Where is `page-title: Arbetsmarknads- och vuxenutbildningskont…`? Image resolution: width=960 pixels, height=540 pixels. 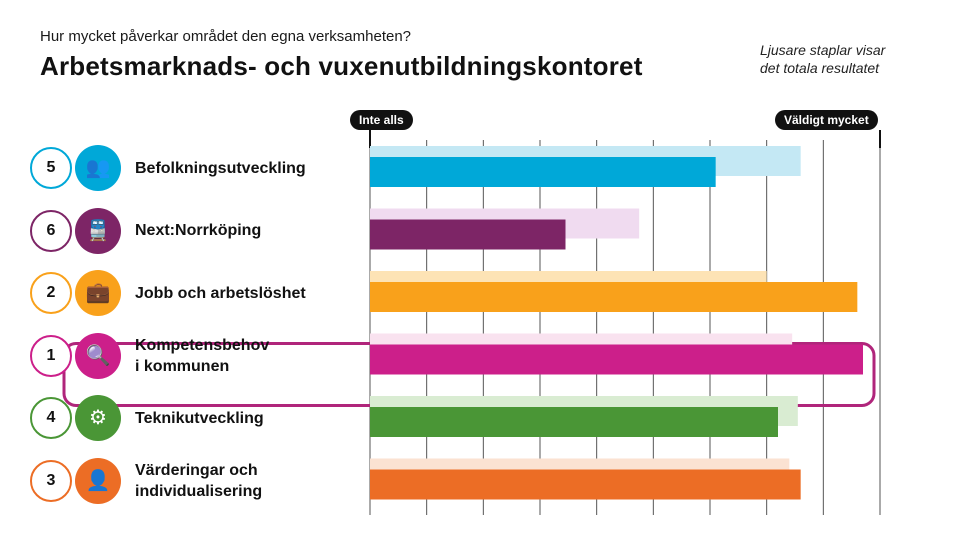
page-title: Arbetsmarknads- och vuxenutbildningskont… is located at coordinates (341, 66).